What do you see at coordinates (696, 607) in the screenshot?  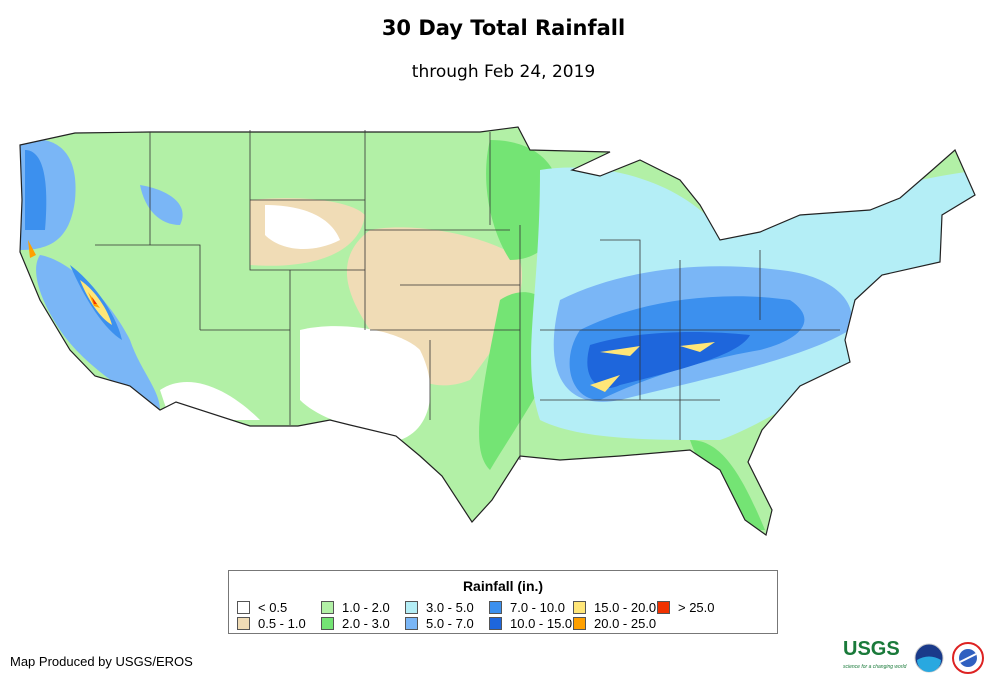 I see `legend-label: > 25.0` at bounding box center [696, 607].